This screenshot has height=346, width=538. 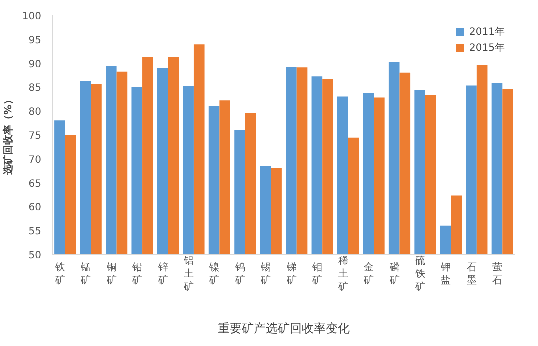 I want to click on x-tick-label: 钼矿, so click(x=317, y=274).